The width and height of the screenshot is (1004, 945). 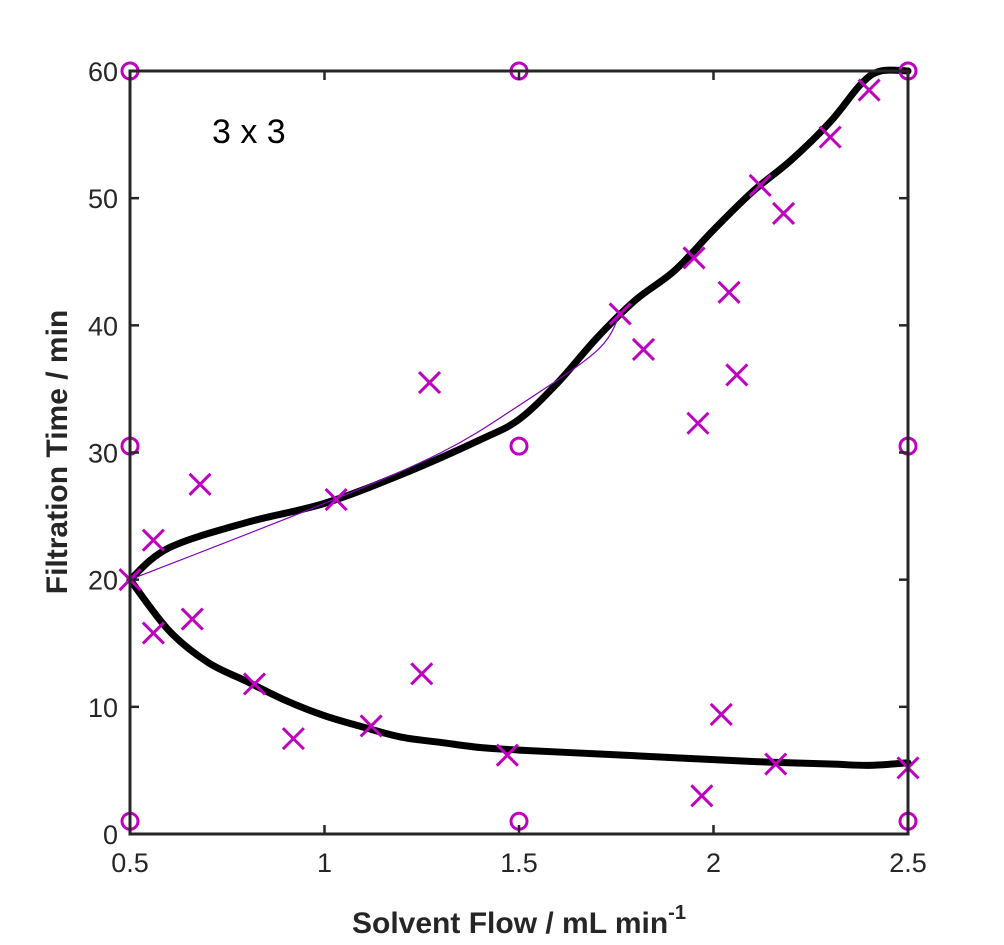 I want to click on thin-fit-curve, so click(x=375, y=447).